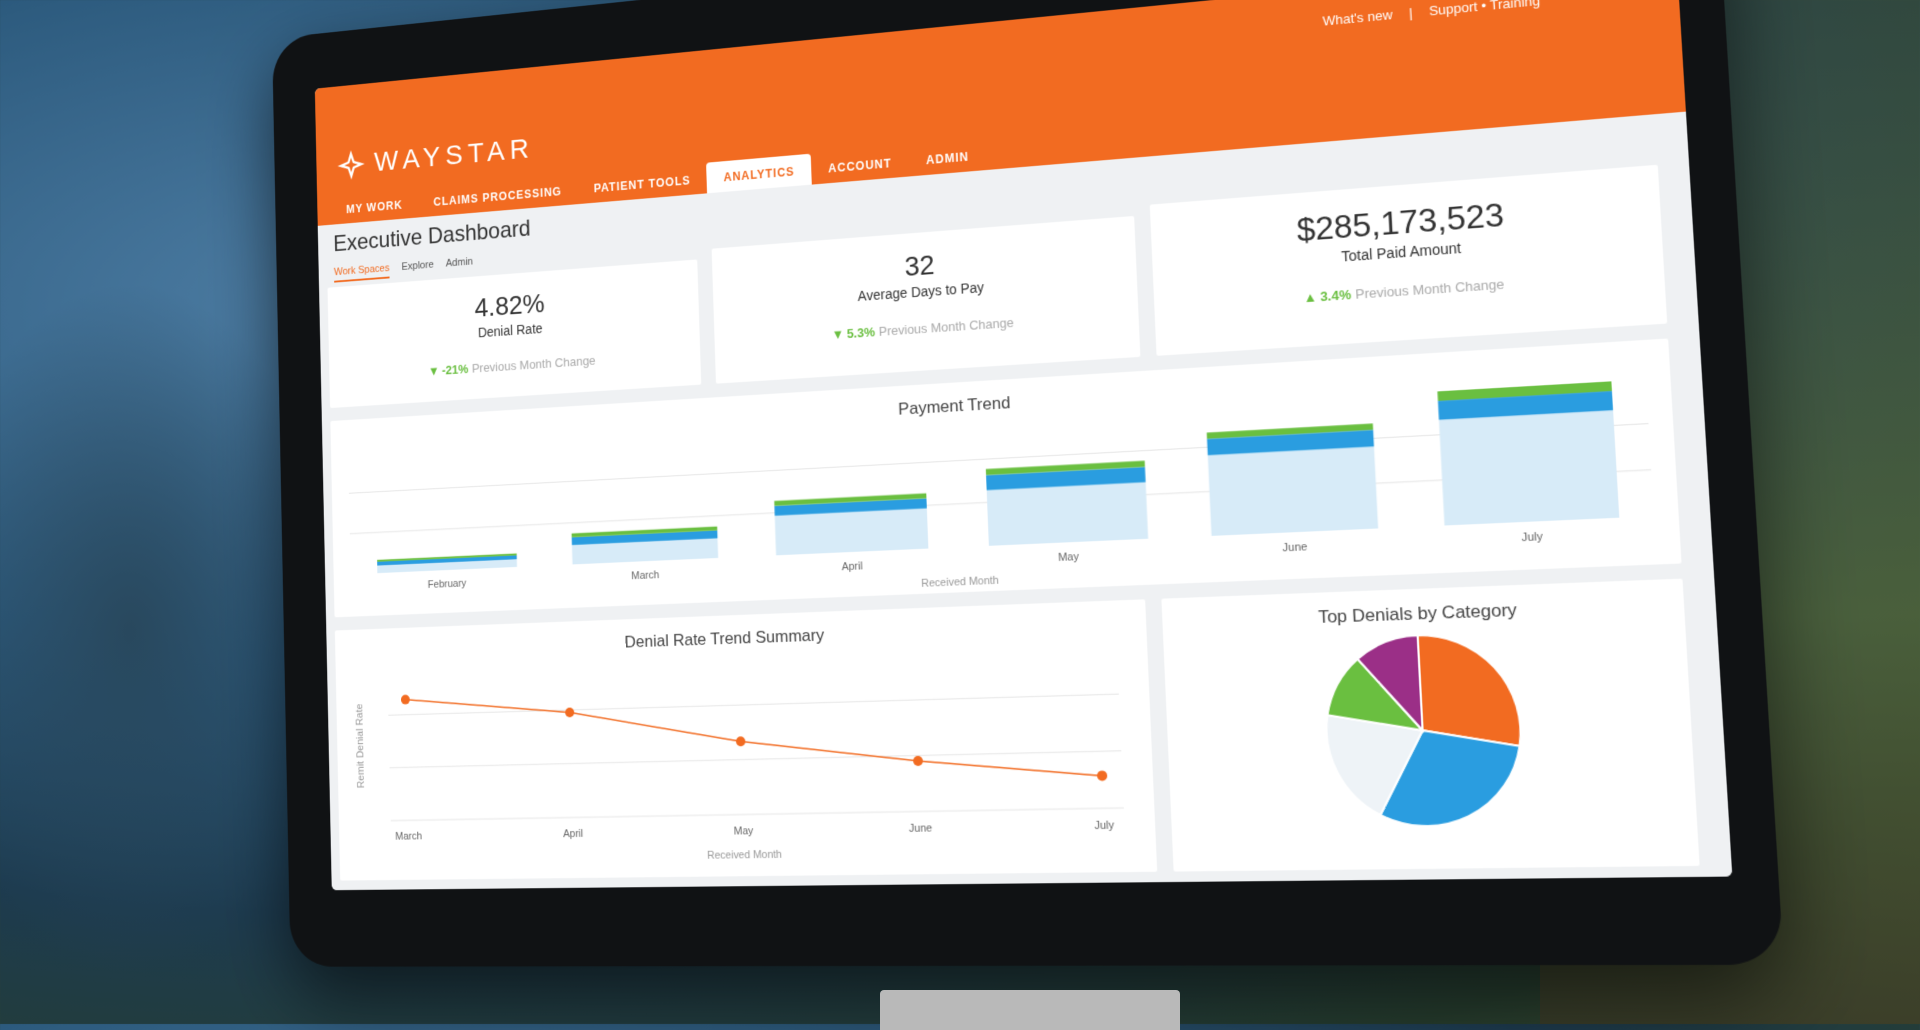 Image resolution: width=1920 pixels, height=1030 pixels. What do you see at coordinates (1484, 9) in the screenshot?
I see `support-link: Support • Training` at bounding box center [1484, 9].